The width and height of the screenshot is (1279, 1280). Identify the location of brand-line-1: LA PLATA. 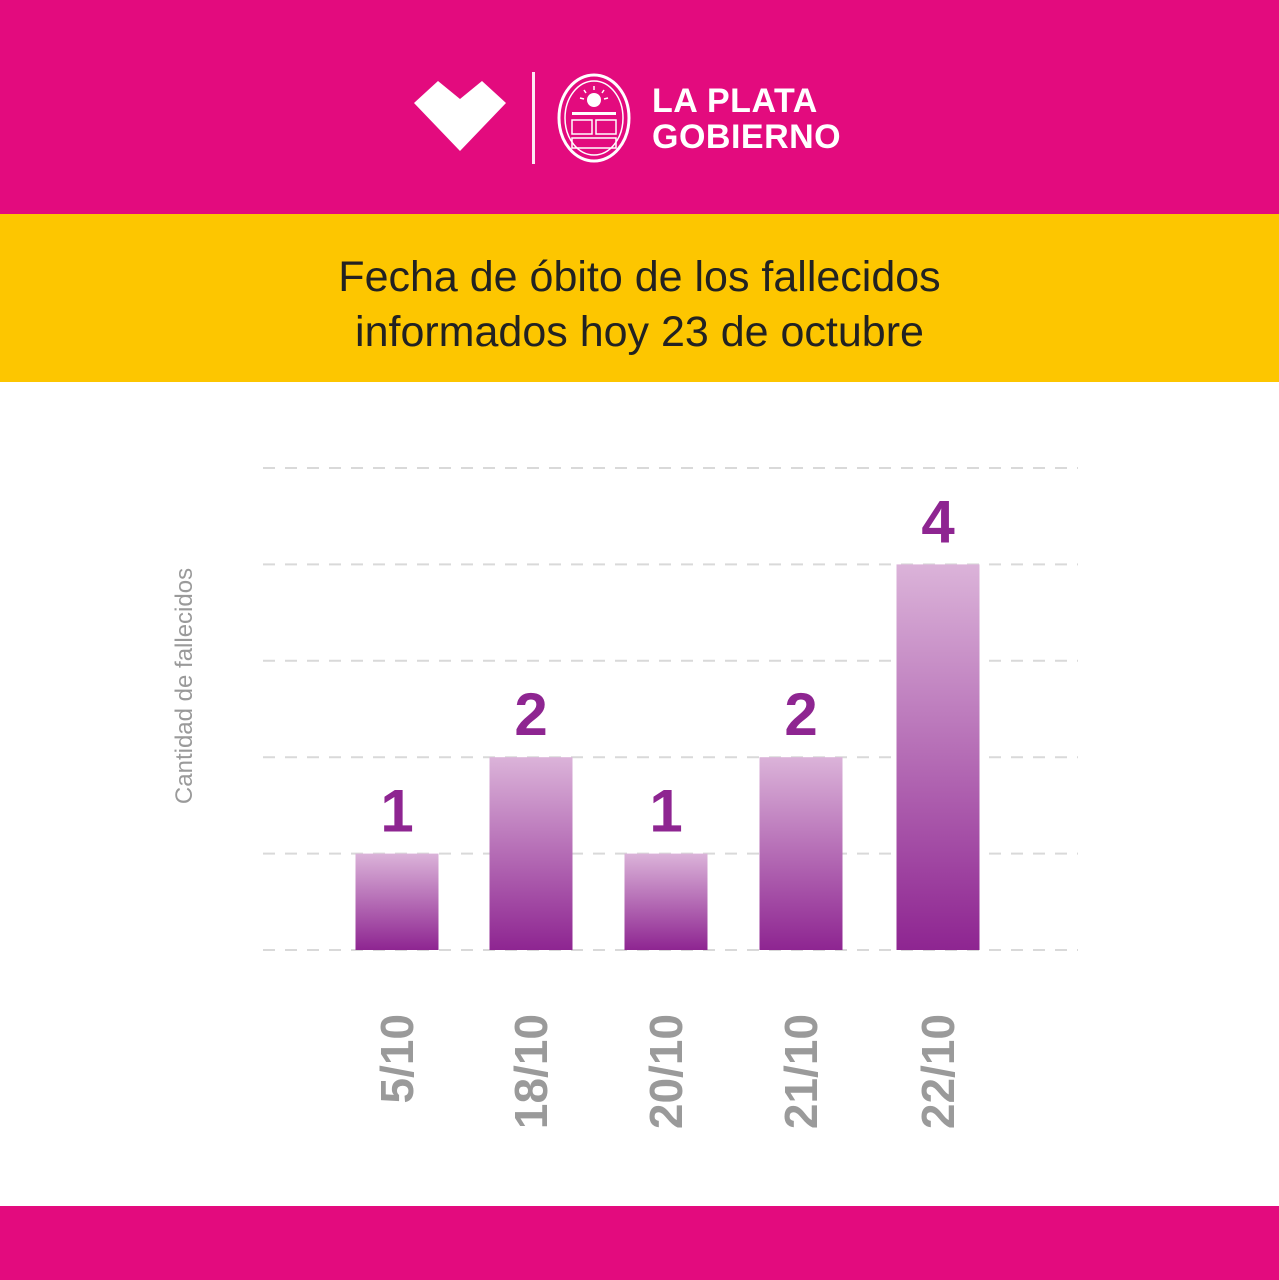
(735, 101).